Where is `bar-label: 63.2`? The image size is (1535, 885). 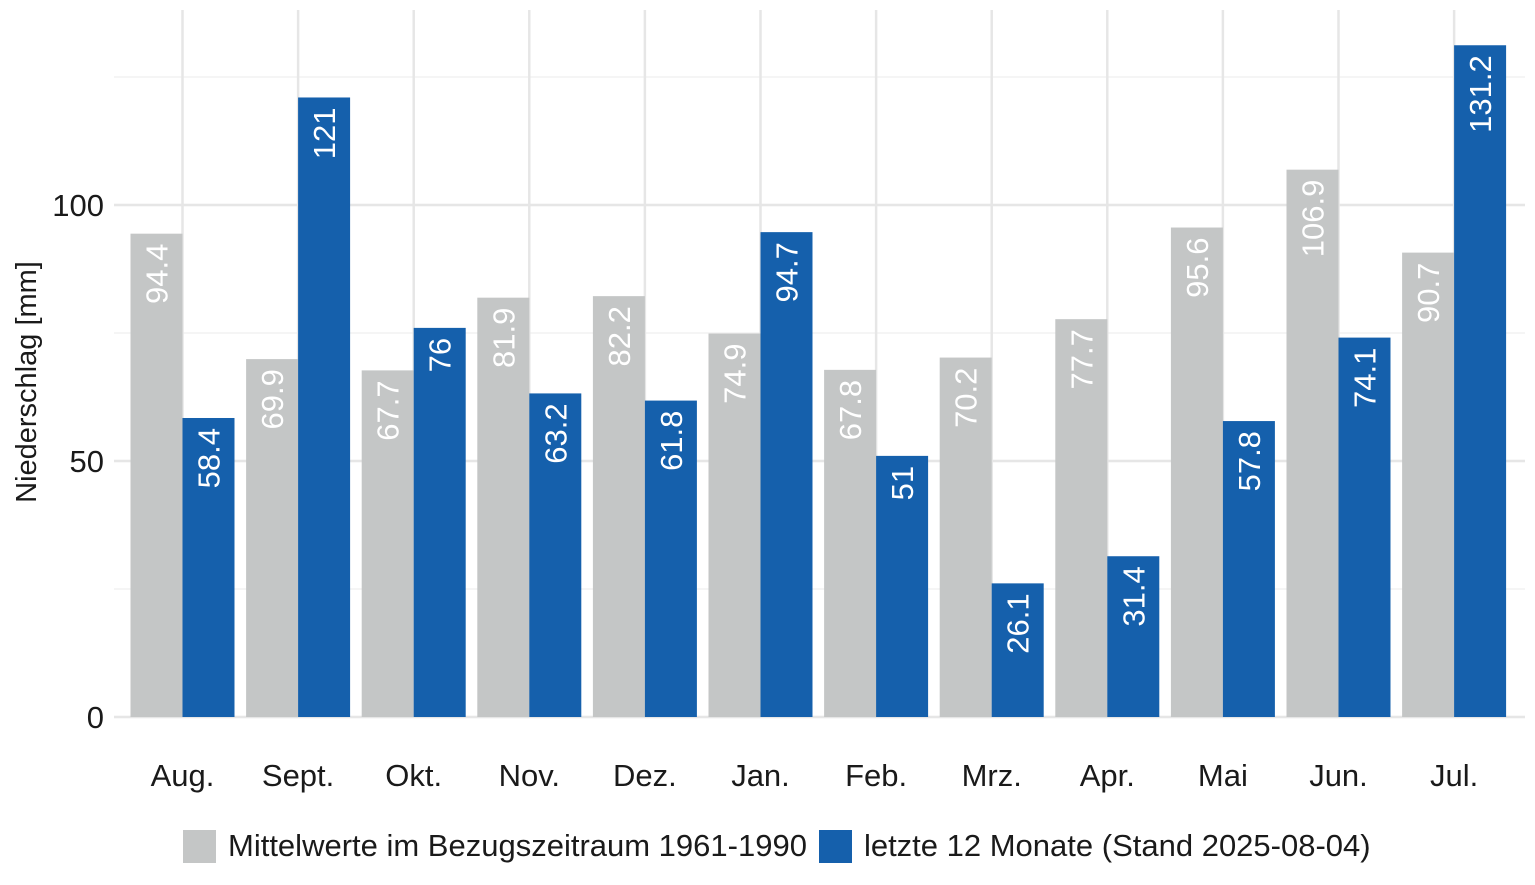 bar-label: 63.2 is located at coordinates (555, 433).